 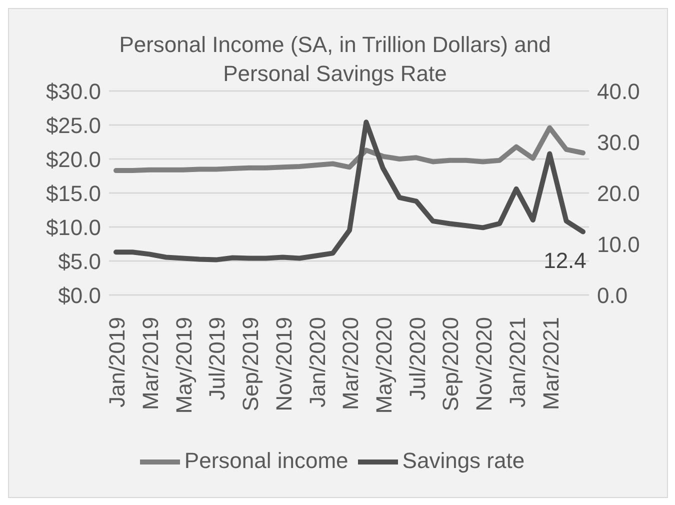 I want to click on x-tick-label: Jan/2019, so click(x=117, y=362).